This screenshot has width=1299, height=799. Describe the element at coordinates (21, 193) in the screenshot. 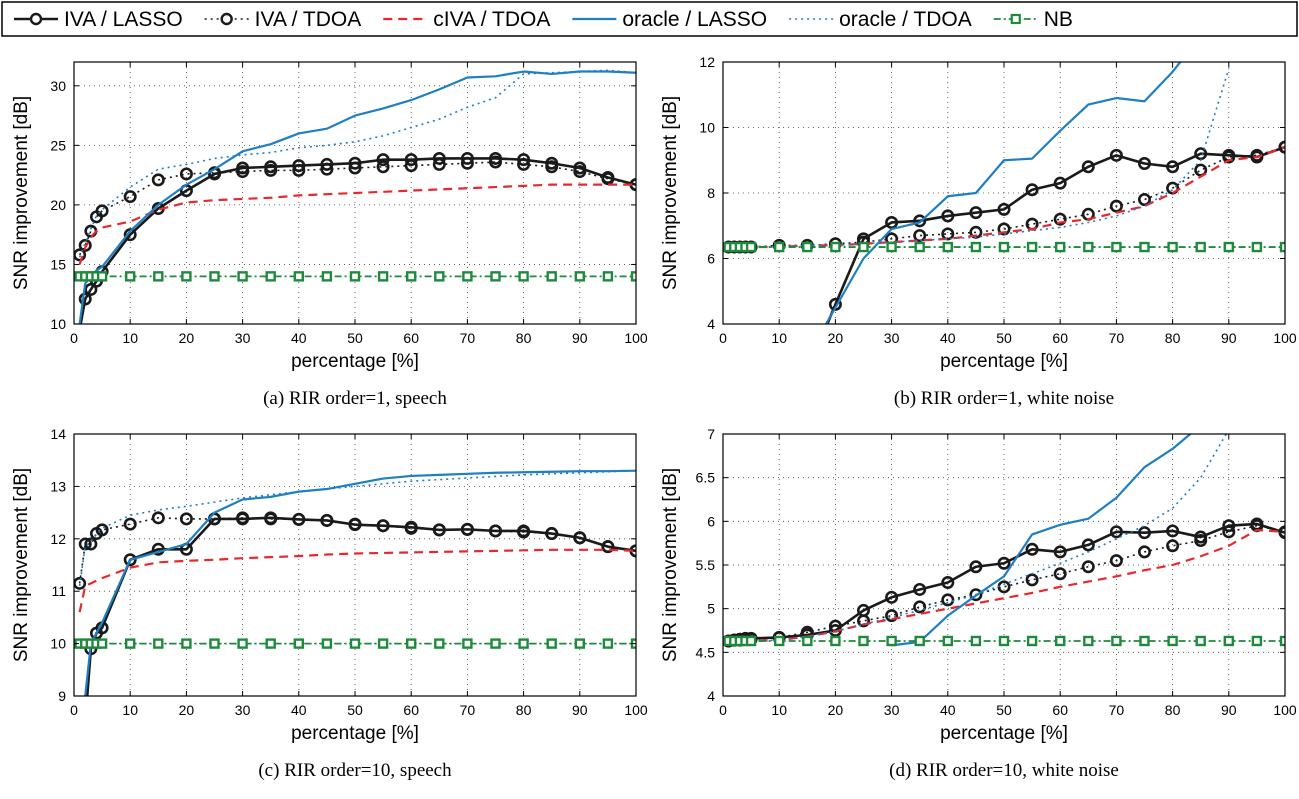

I see `y-axis-label: SNR improvement [dB]` at that location.